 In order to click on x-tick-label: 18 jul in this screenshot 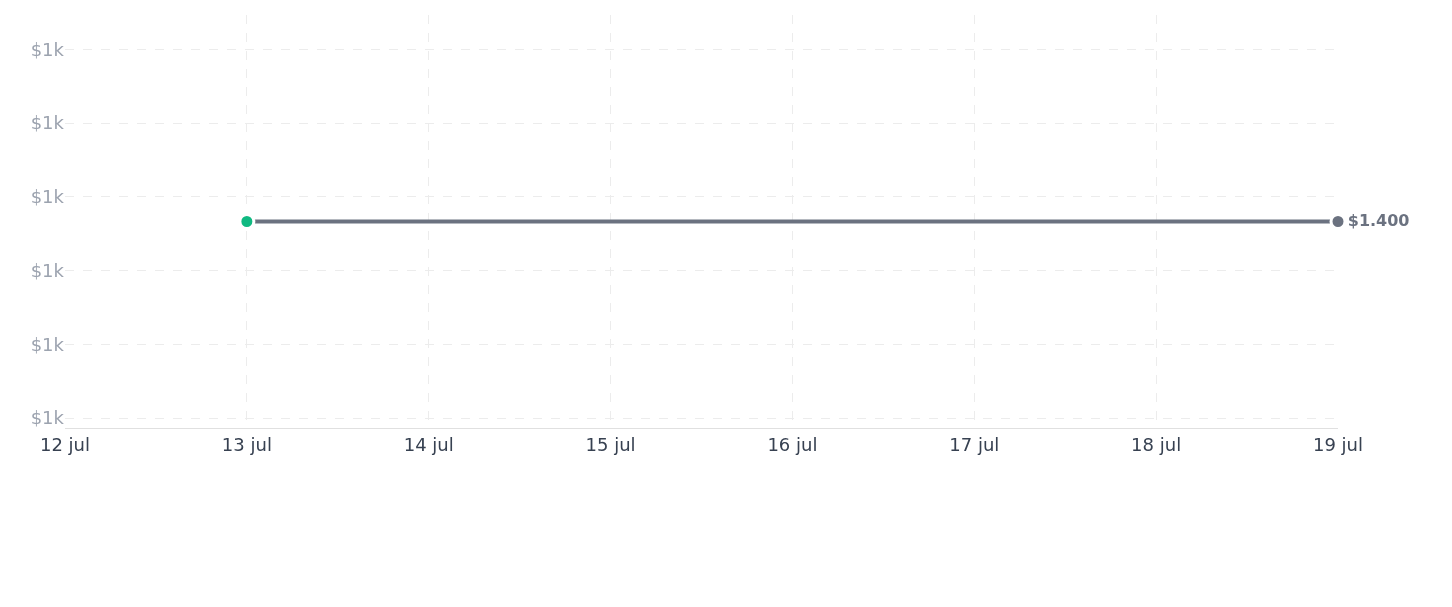, I will do `click(1156, 444)`.